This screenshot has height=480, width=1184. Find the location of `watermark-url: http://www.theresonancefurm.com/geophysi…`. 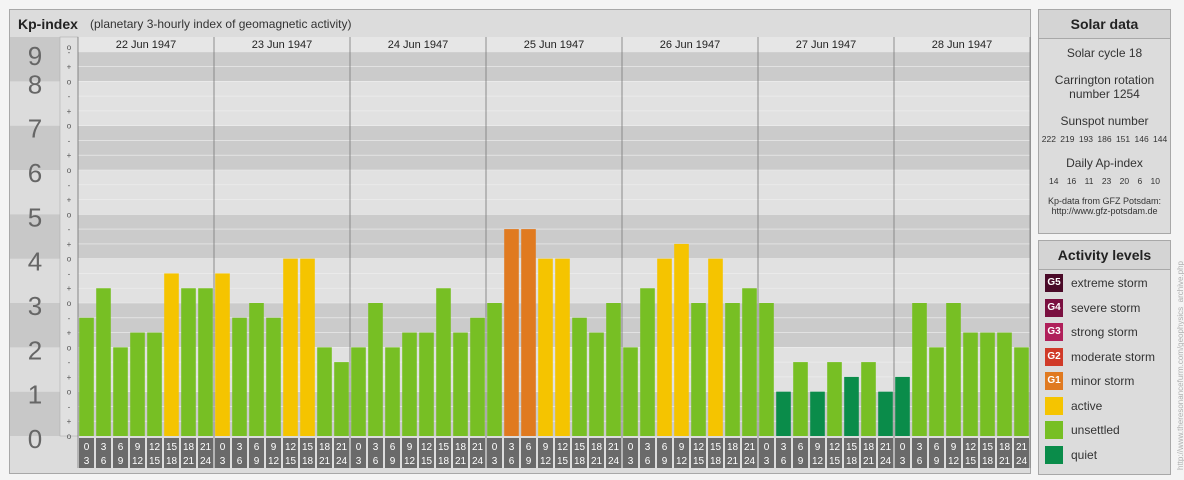

watermark-url: http://www.theresonancefurm.com/geophysi… is located at coordinates (1180, 365).